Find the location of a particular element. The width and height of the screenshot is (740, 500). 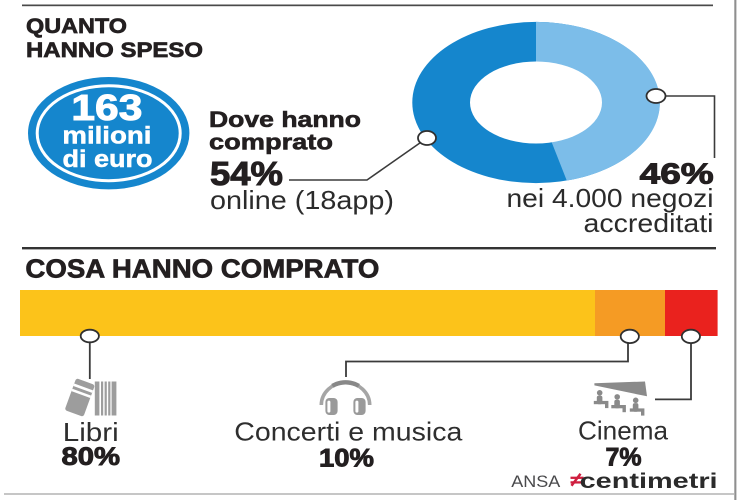

svg-text: COSA HANNO COMPRATO is located at coordinates (202, 269).